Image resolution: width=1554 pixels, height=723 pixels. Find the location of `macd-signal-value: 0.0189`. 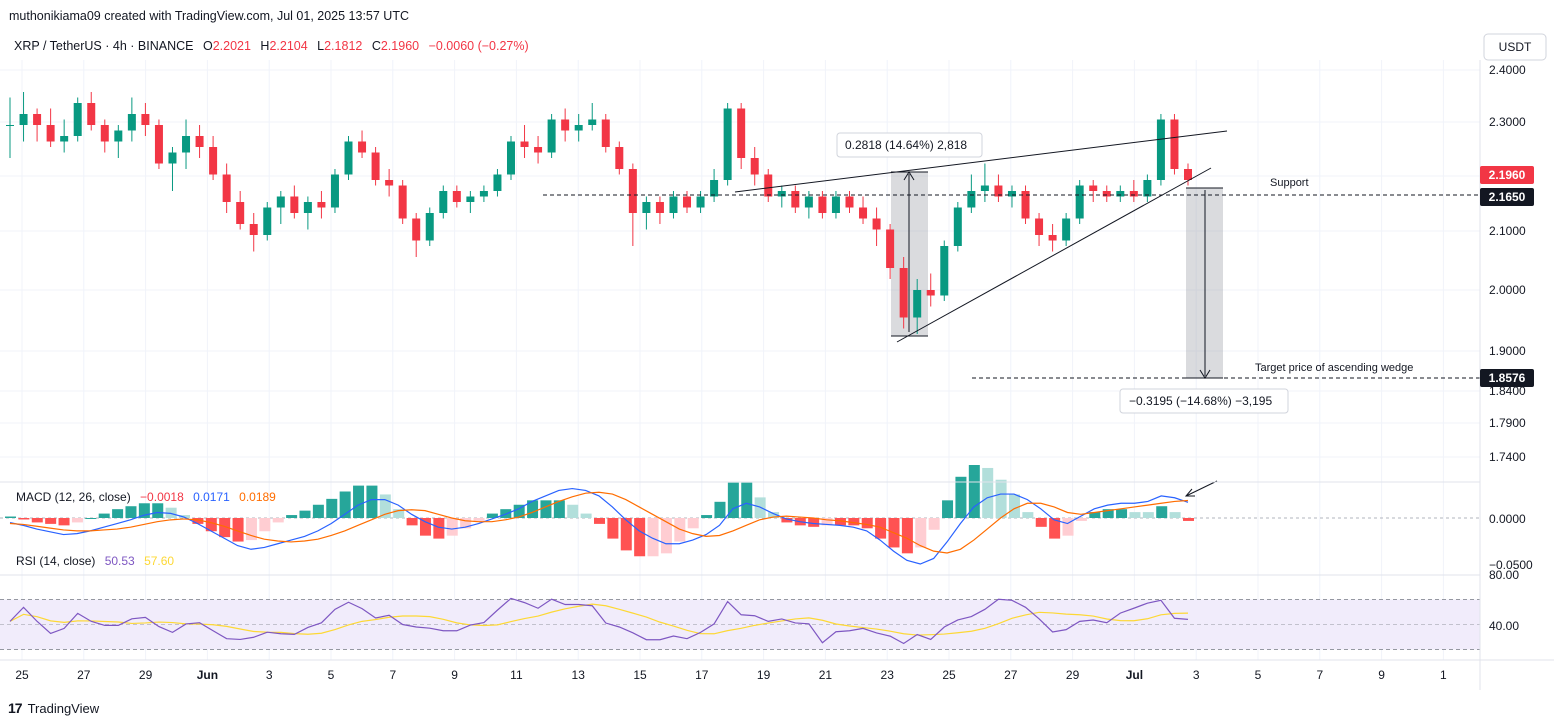

macd-signal-value: 0.0189 is located at coordinates (257, 497).